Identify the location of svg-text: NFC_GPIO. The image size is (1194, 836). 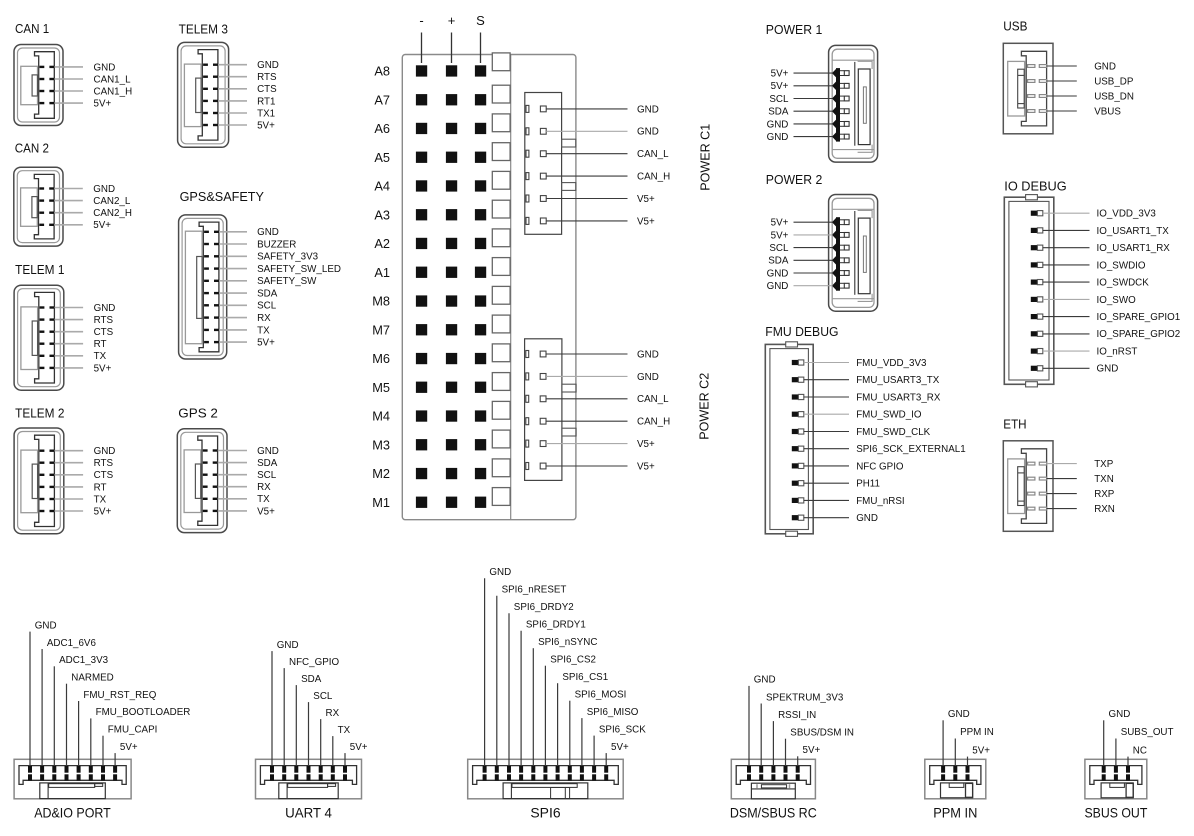
(314, 662).